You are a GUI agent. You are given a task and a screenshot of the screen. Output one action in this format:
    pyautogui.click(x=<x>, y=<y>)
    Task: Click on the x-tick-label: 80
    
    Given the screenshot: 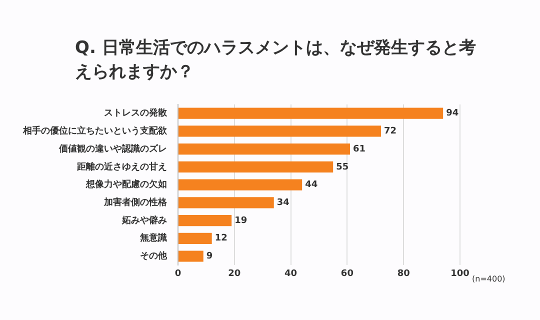 What is the action you would take?
    pyautogui.click(x=403, y=273)
    